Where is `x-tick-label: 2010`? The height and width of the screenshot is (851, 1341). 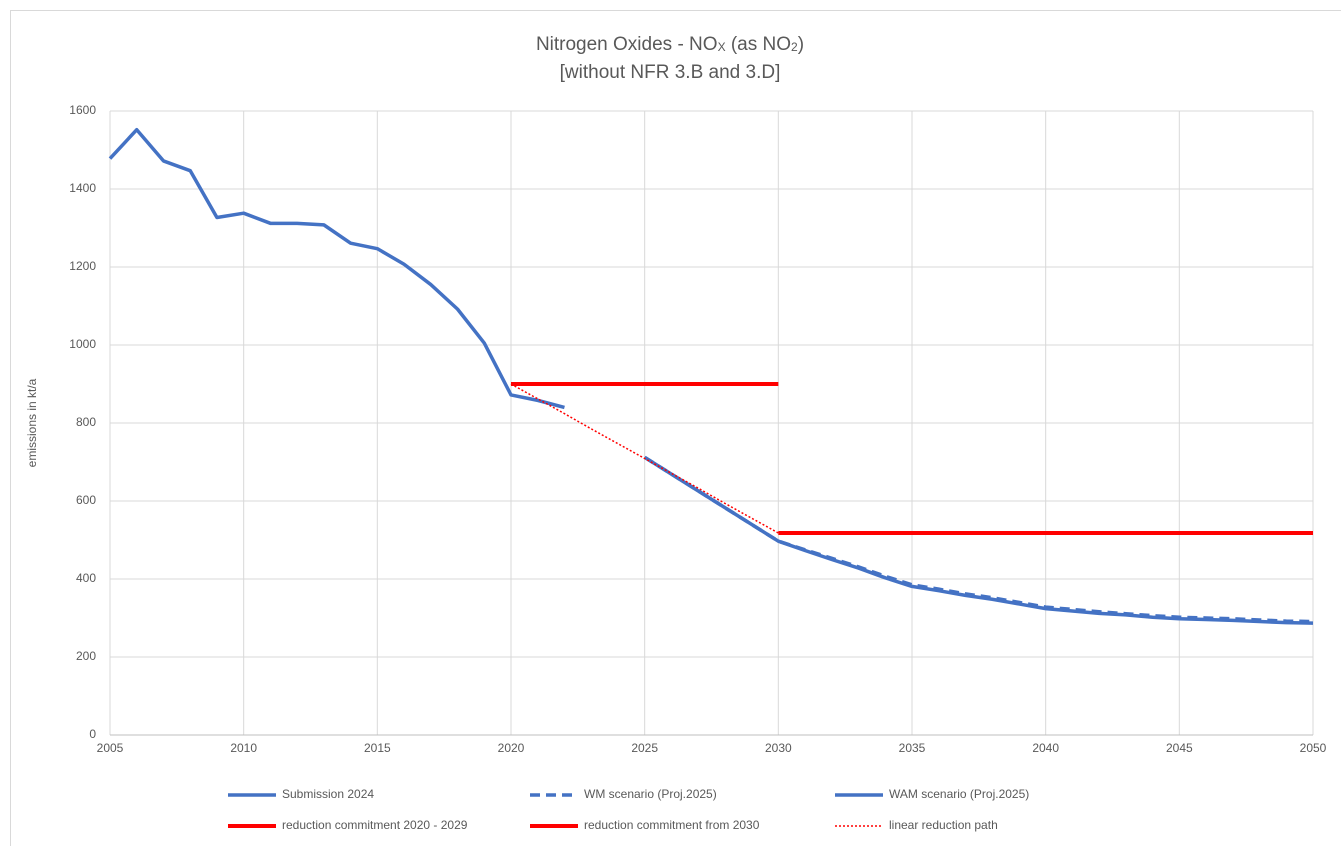 x-tick-label: 2010 is located at coordinates (243, 748).